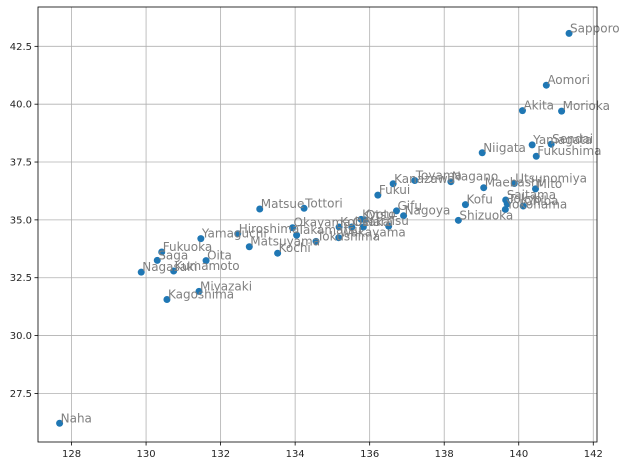 The height and width of the screenshot is (466, 625). I want to click on x-tick-label: 140, so click(518, 454).